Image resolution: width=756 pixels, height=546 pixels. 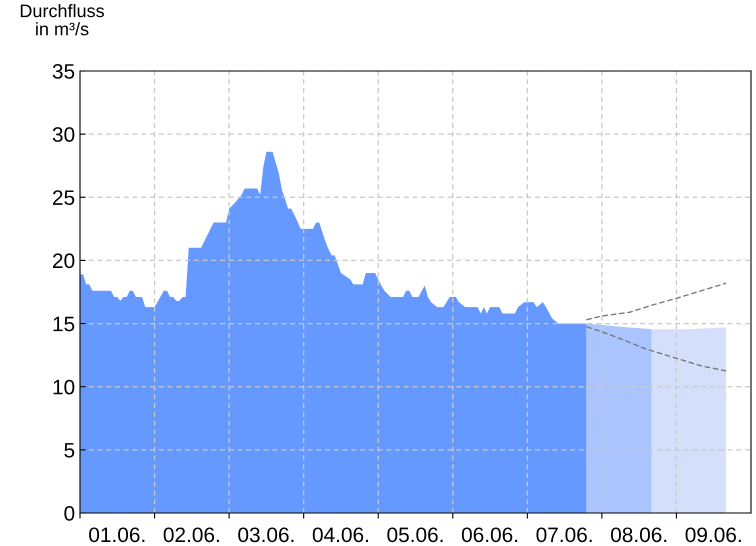 I want to click on y-tick-label: 20, so click(x=63, y=260).